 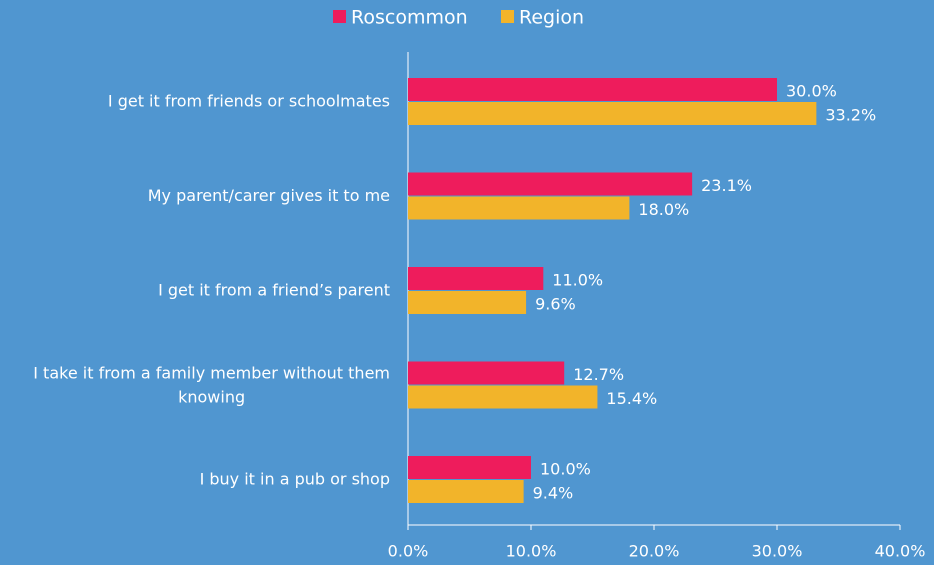 I want to click on value-label: 12.7%, so click(x=598, y=374).